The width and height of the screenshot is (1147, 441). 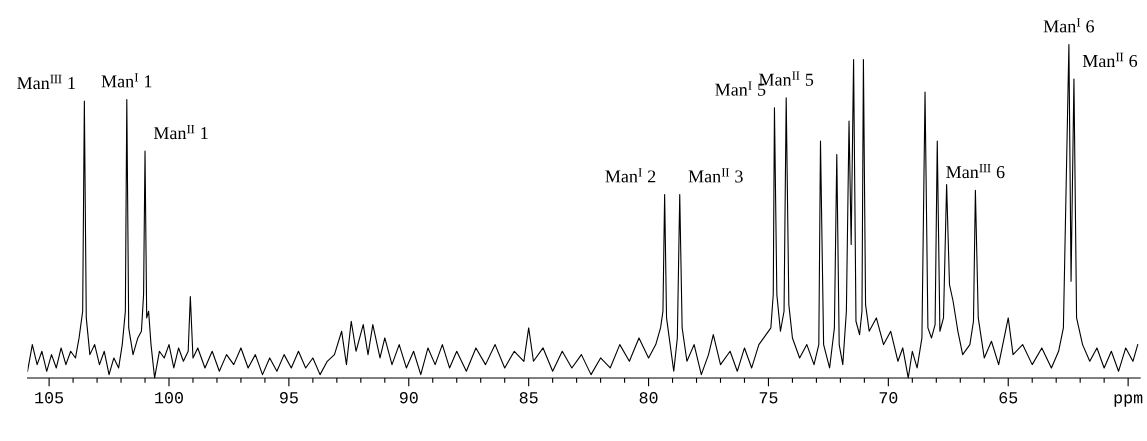 What do you see at coordinates (648, 398) in the screenshot?
I see `x-tick-label: 80` at bounding box center [648, 398].